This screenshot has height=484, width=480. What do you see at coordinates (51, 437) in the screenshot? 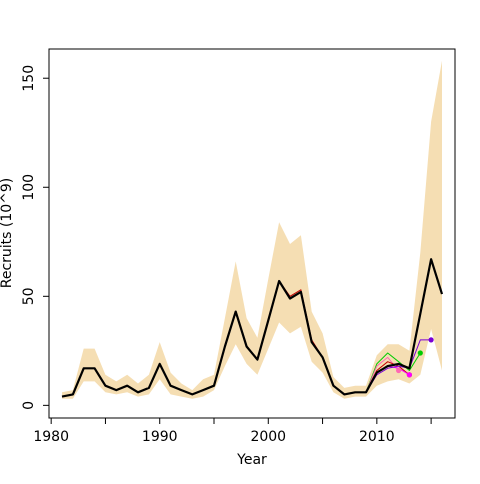
I see `x-tick-label: 1980` at bounding box center [51, 437].